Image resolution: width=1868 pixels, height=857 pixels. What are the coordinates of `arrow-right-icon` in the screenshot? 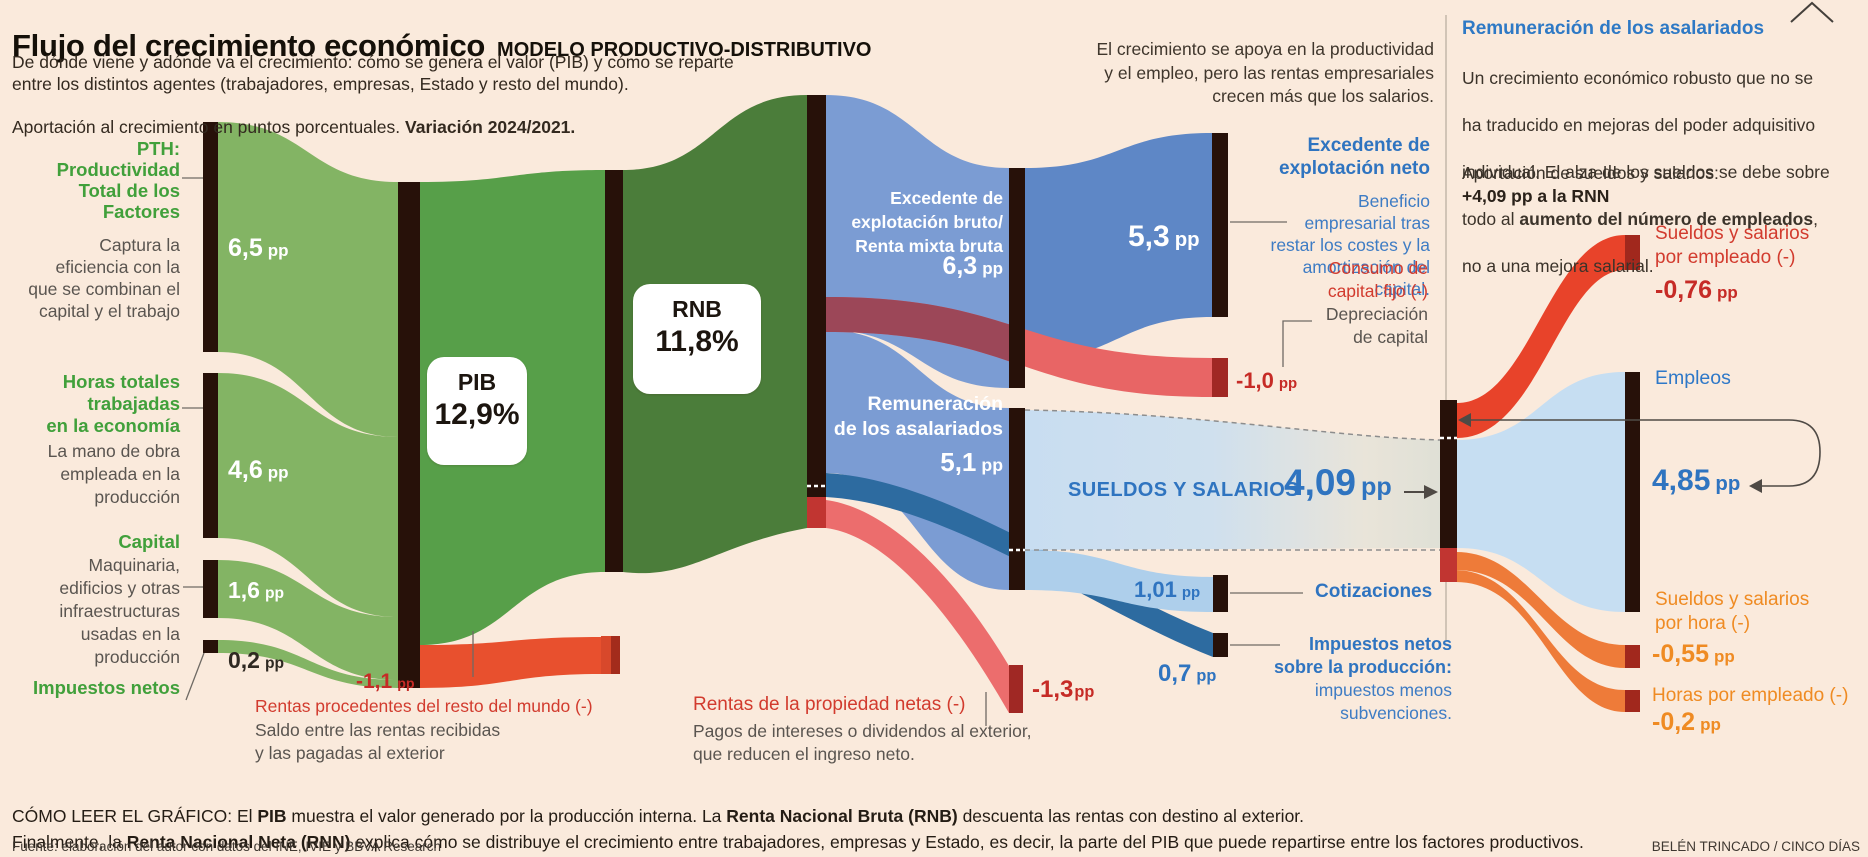 It's located at (1431, 492).